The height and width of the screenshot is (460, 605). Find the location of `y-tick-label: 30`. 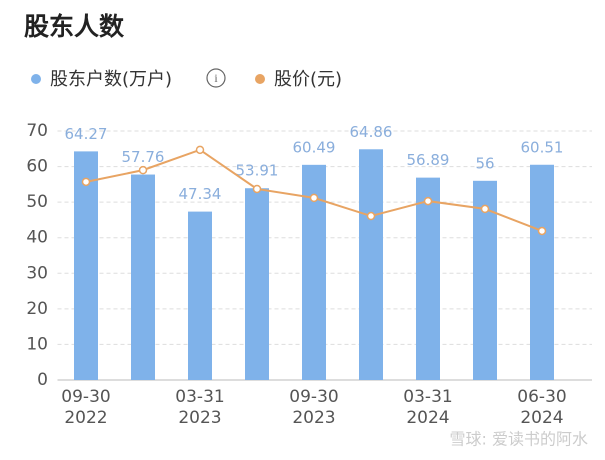

y-tick-label: 30 is located at coordinates (37, 273).